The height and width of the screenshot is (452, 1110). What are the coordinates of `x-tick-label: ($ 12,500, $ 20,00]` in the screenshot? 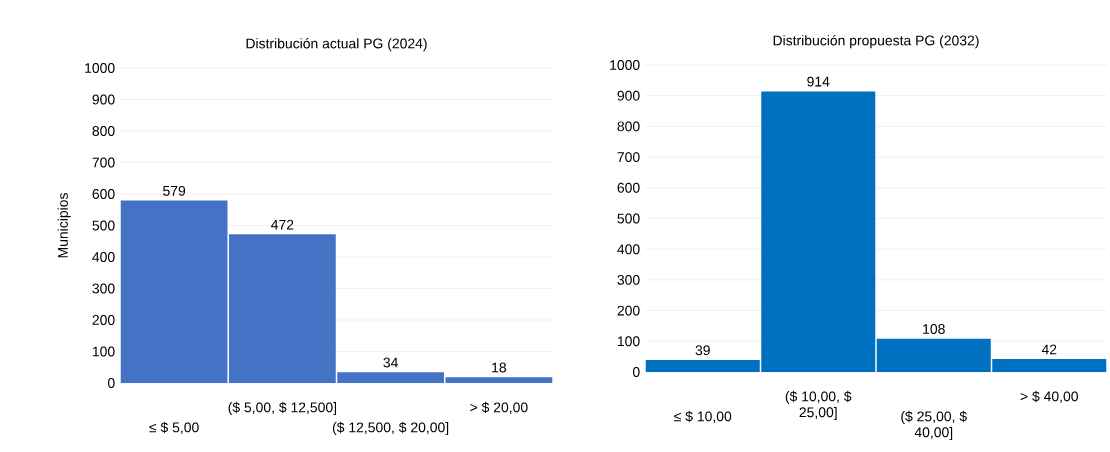 It's located at (390, 428).